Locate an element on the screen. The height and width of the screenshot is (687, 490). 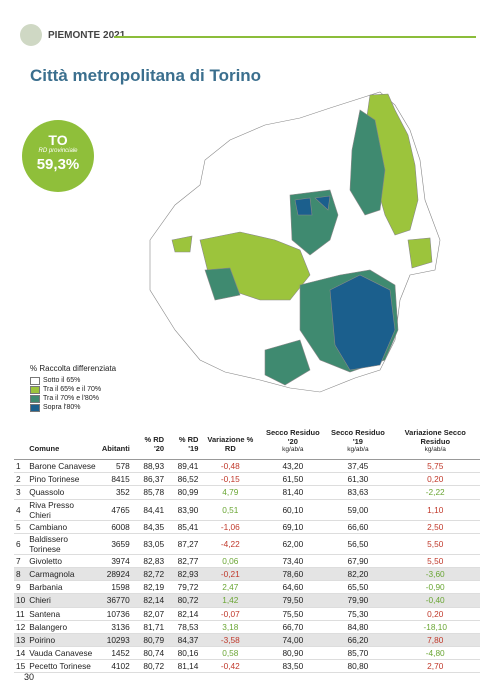
column-label: Variazione % RD is located at coordinates (230, 444).